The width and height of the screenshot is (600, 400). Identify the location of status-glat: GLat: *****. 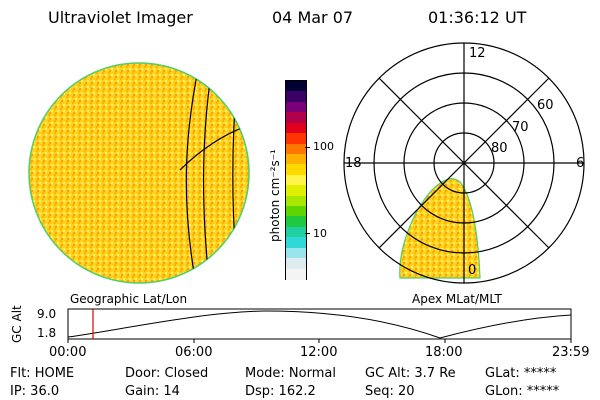
(521, 373).